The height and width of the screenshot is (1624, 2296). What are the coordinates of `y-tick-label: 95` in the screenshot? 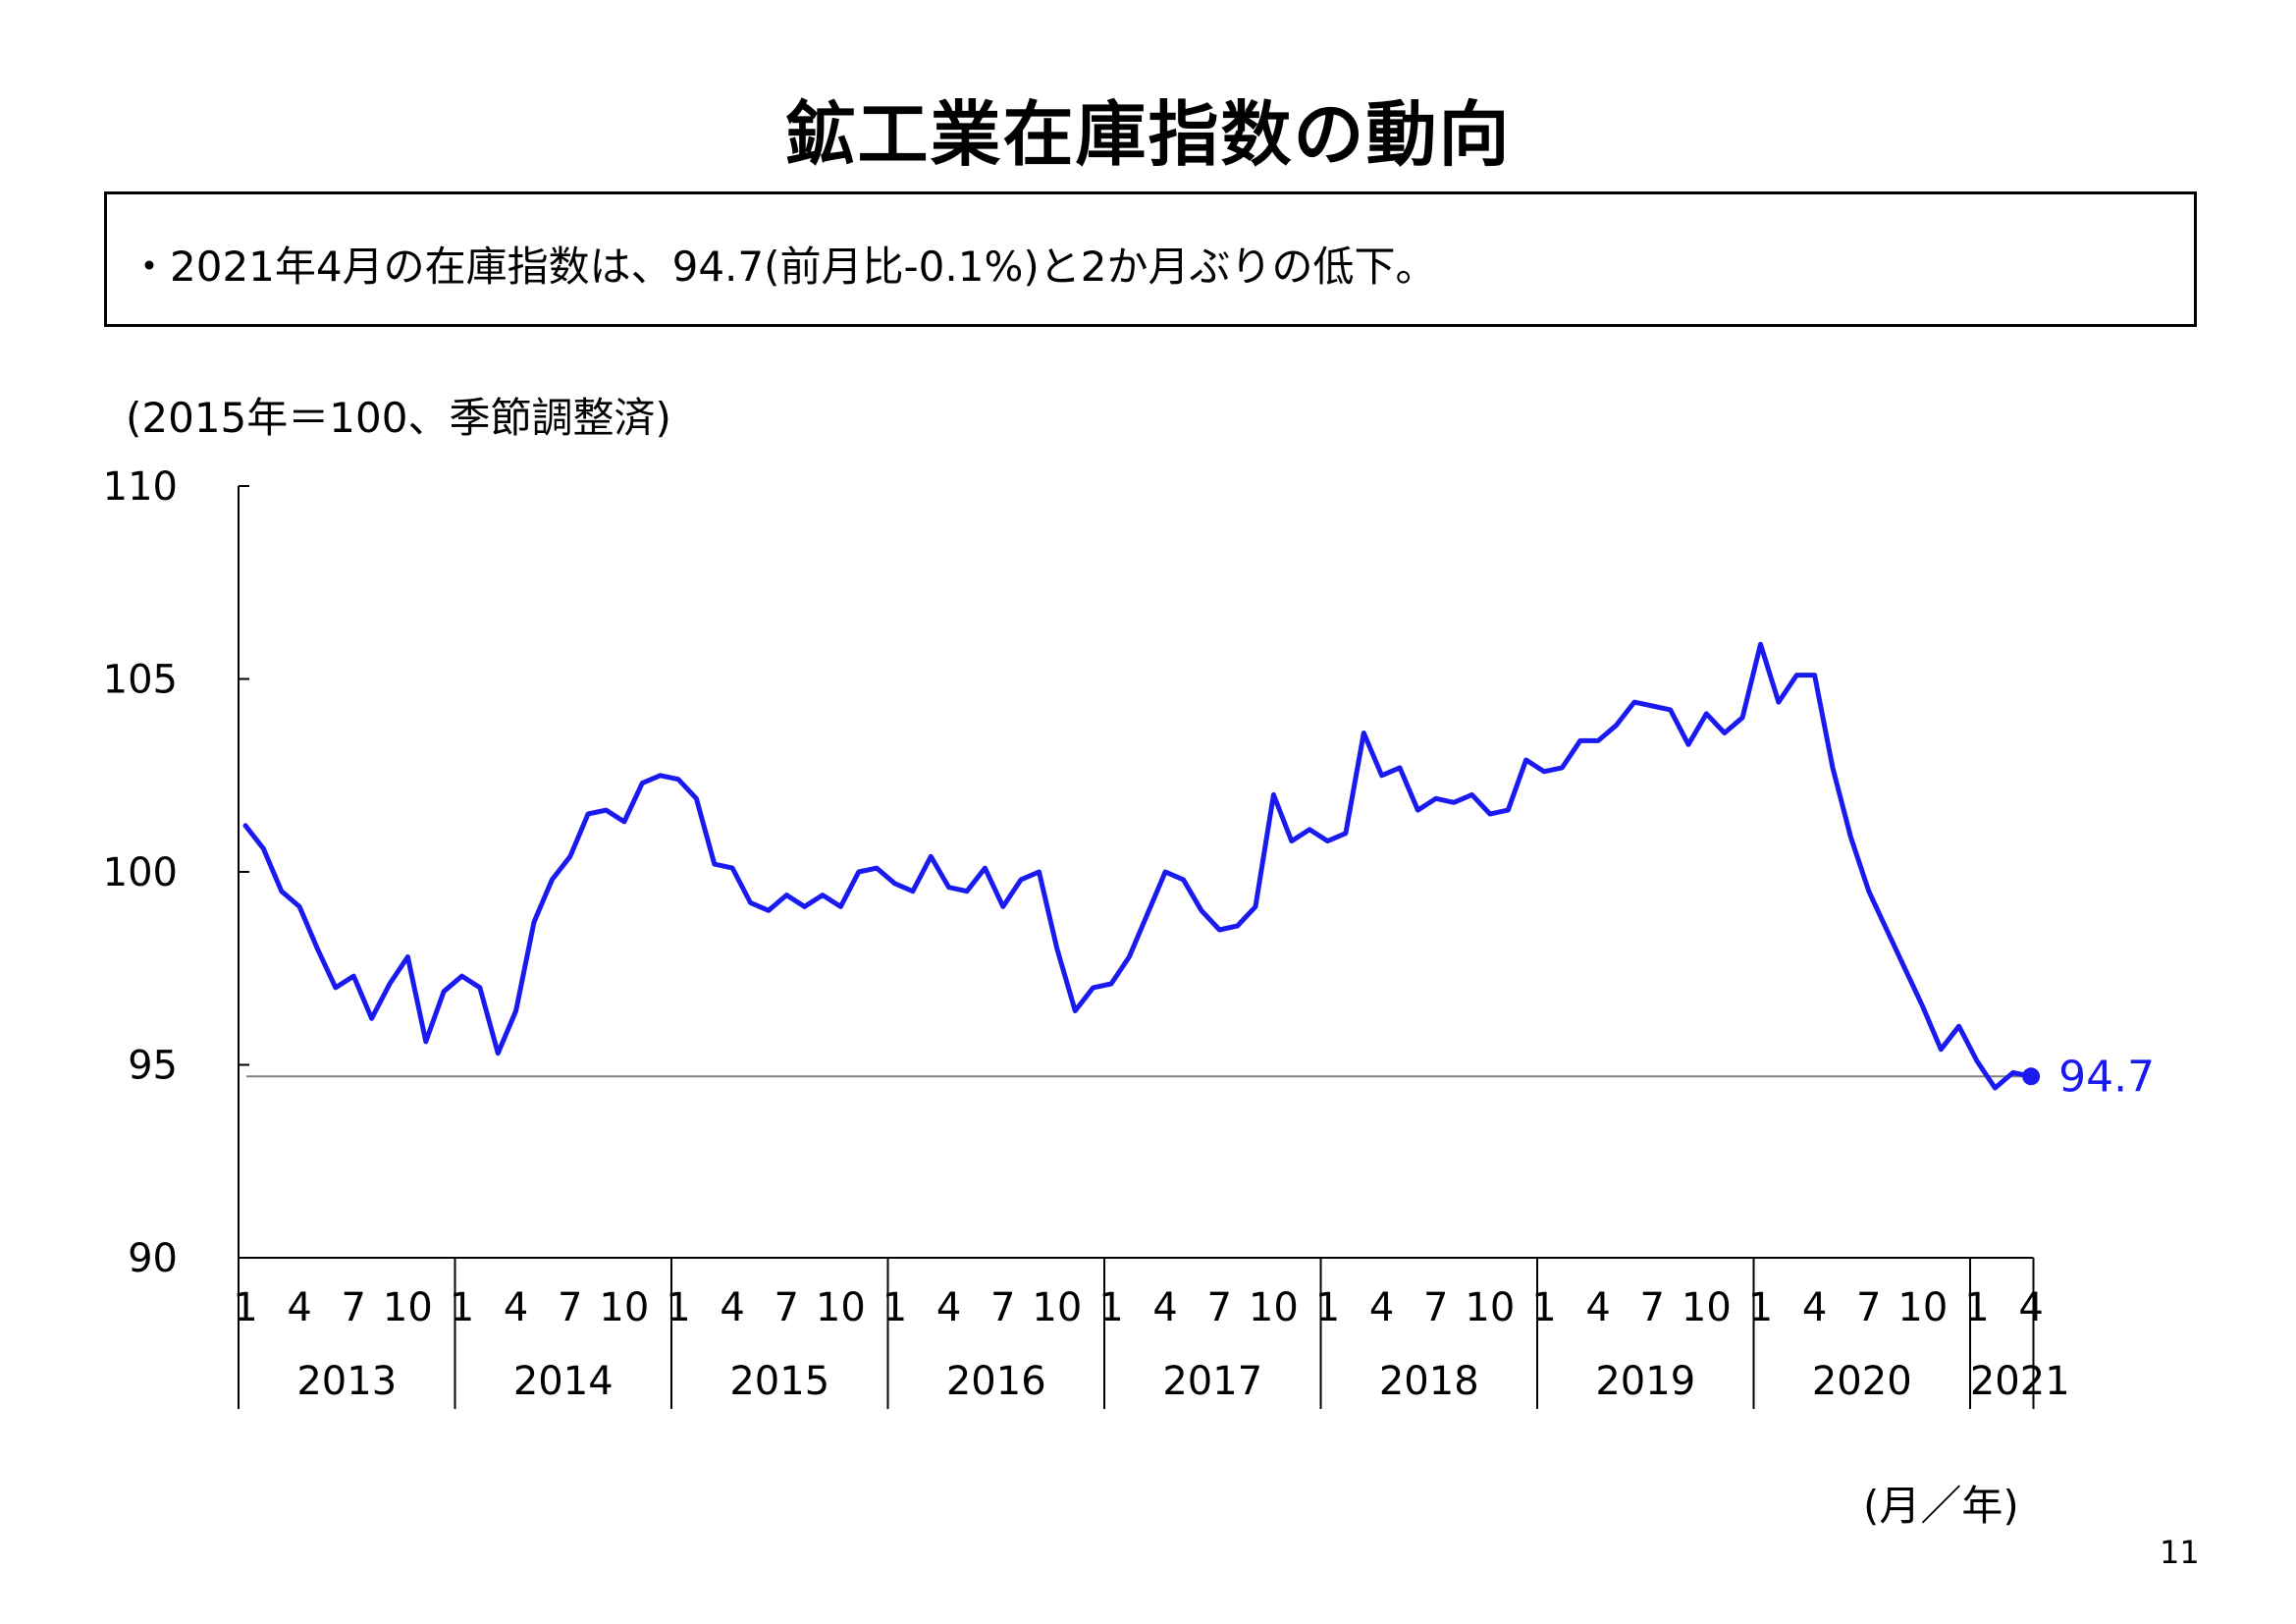 It's located at (153, 1066).